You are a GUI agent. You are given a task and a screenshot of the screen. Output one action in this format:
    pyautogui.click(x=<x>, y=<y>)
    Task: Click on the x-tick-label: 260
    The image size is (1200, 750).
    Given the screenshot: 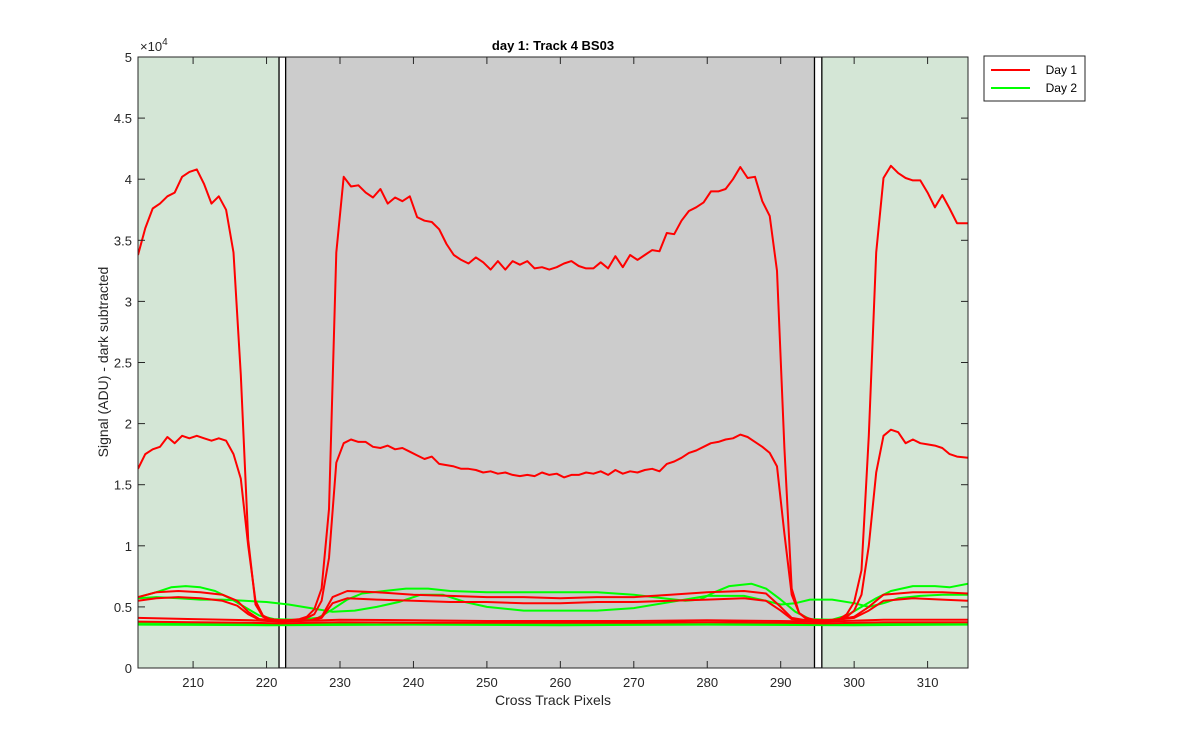 What is the action you would take?
    pyautogui.click(x=560, y=682)
    